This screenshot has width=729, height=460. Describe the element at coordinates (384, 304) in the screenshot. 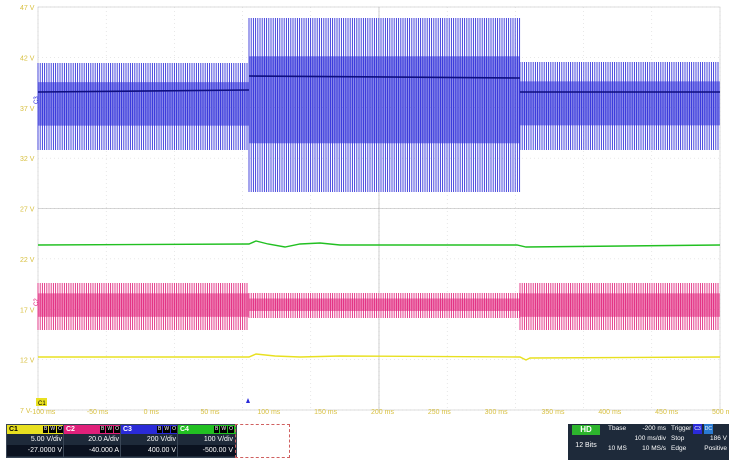

I see `waveform-c2-event-core` at that location.